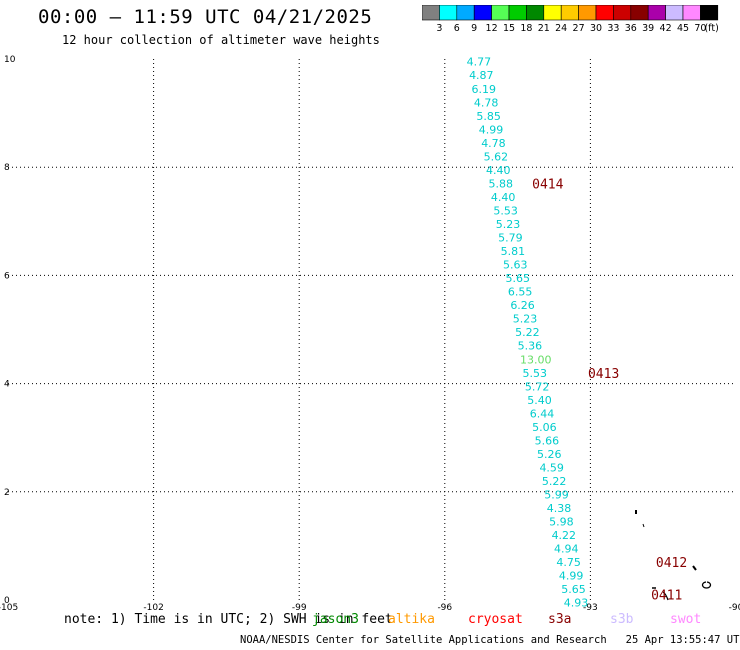  I want to click on wave-height-label: 6.55, so click(520, 292).